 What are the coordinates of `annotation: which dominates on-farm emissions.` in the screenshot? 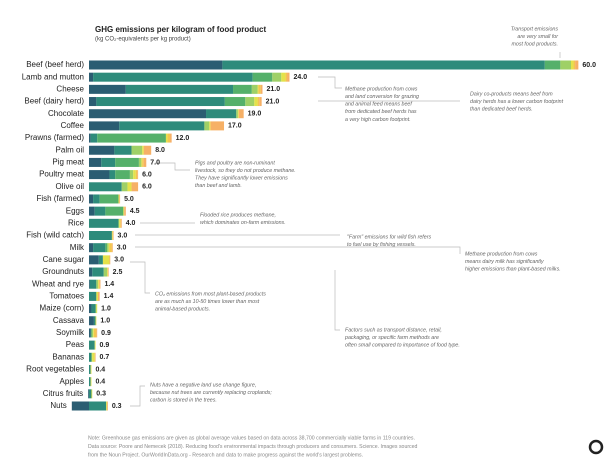 It's located at (243, 223).